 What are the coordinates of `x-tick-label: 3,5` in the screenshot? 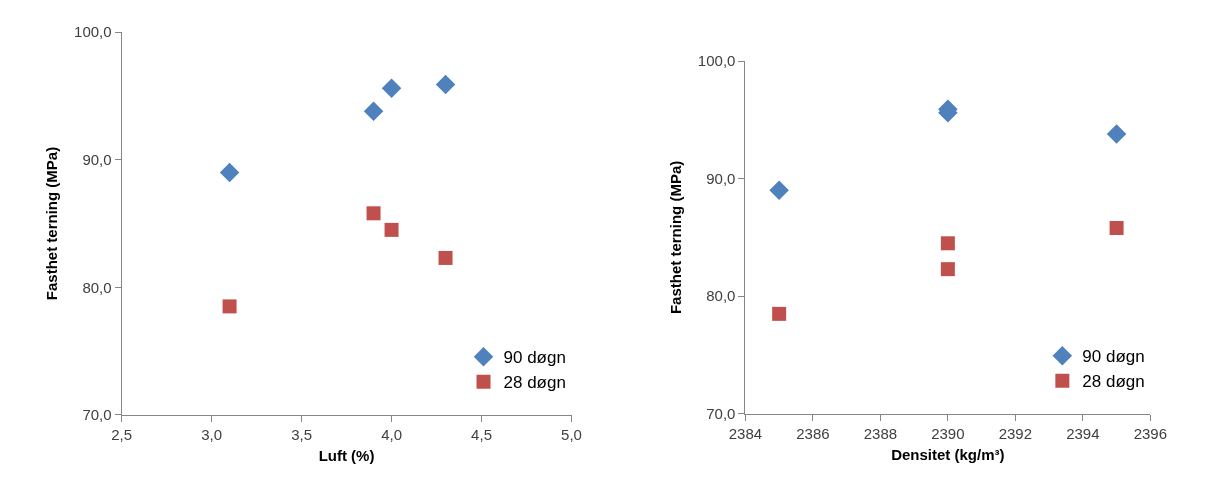 It's located at (301, 434).